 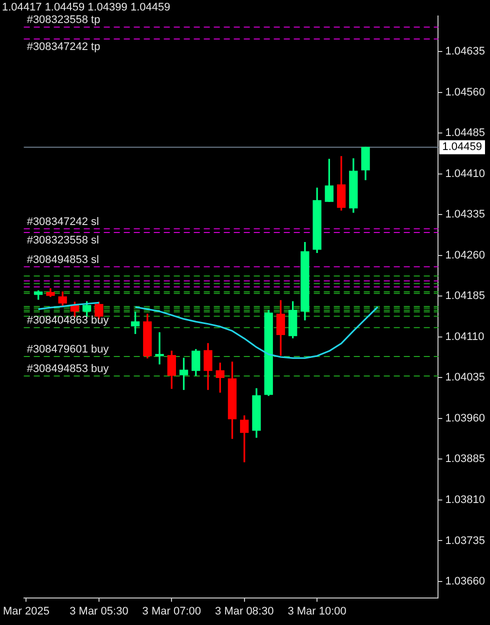 What do you see at coordinates (465, 174) in the screenshot?
I see `y-tick-label: 1.04410` at bounding box center [465, 174].